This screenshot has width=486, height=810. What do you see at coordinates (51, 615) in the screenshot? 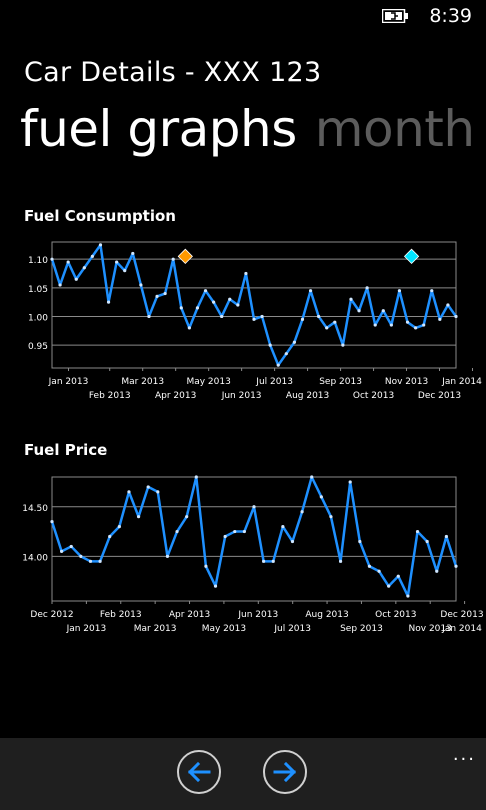
I see `x-tick-label: Dec 2012` at bounding box center [51, 615].